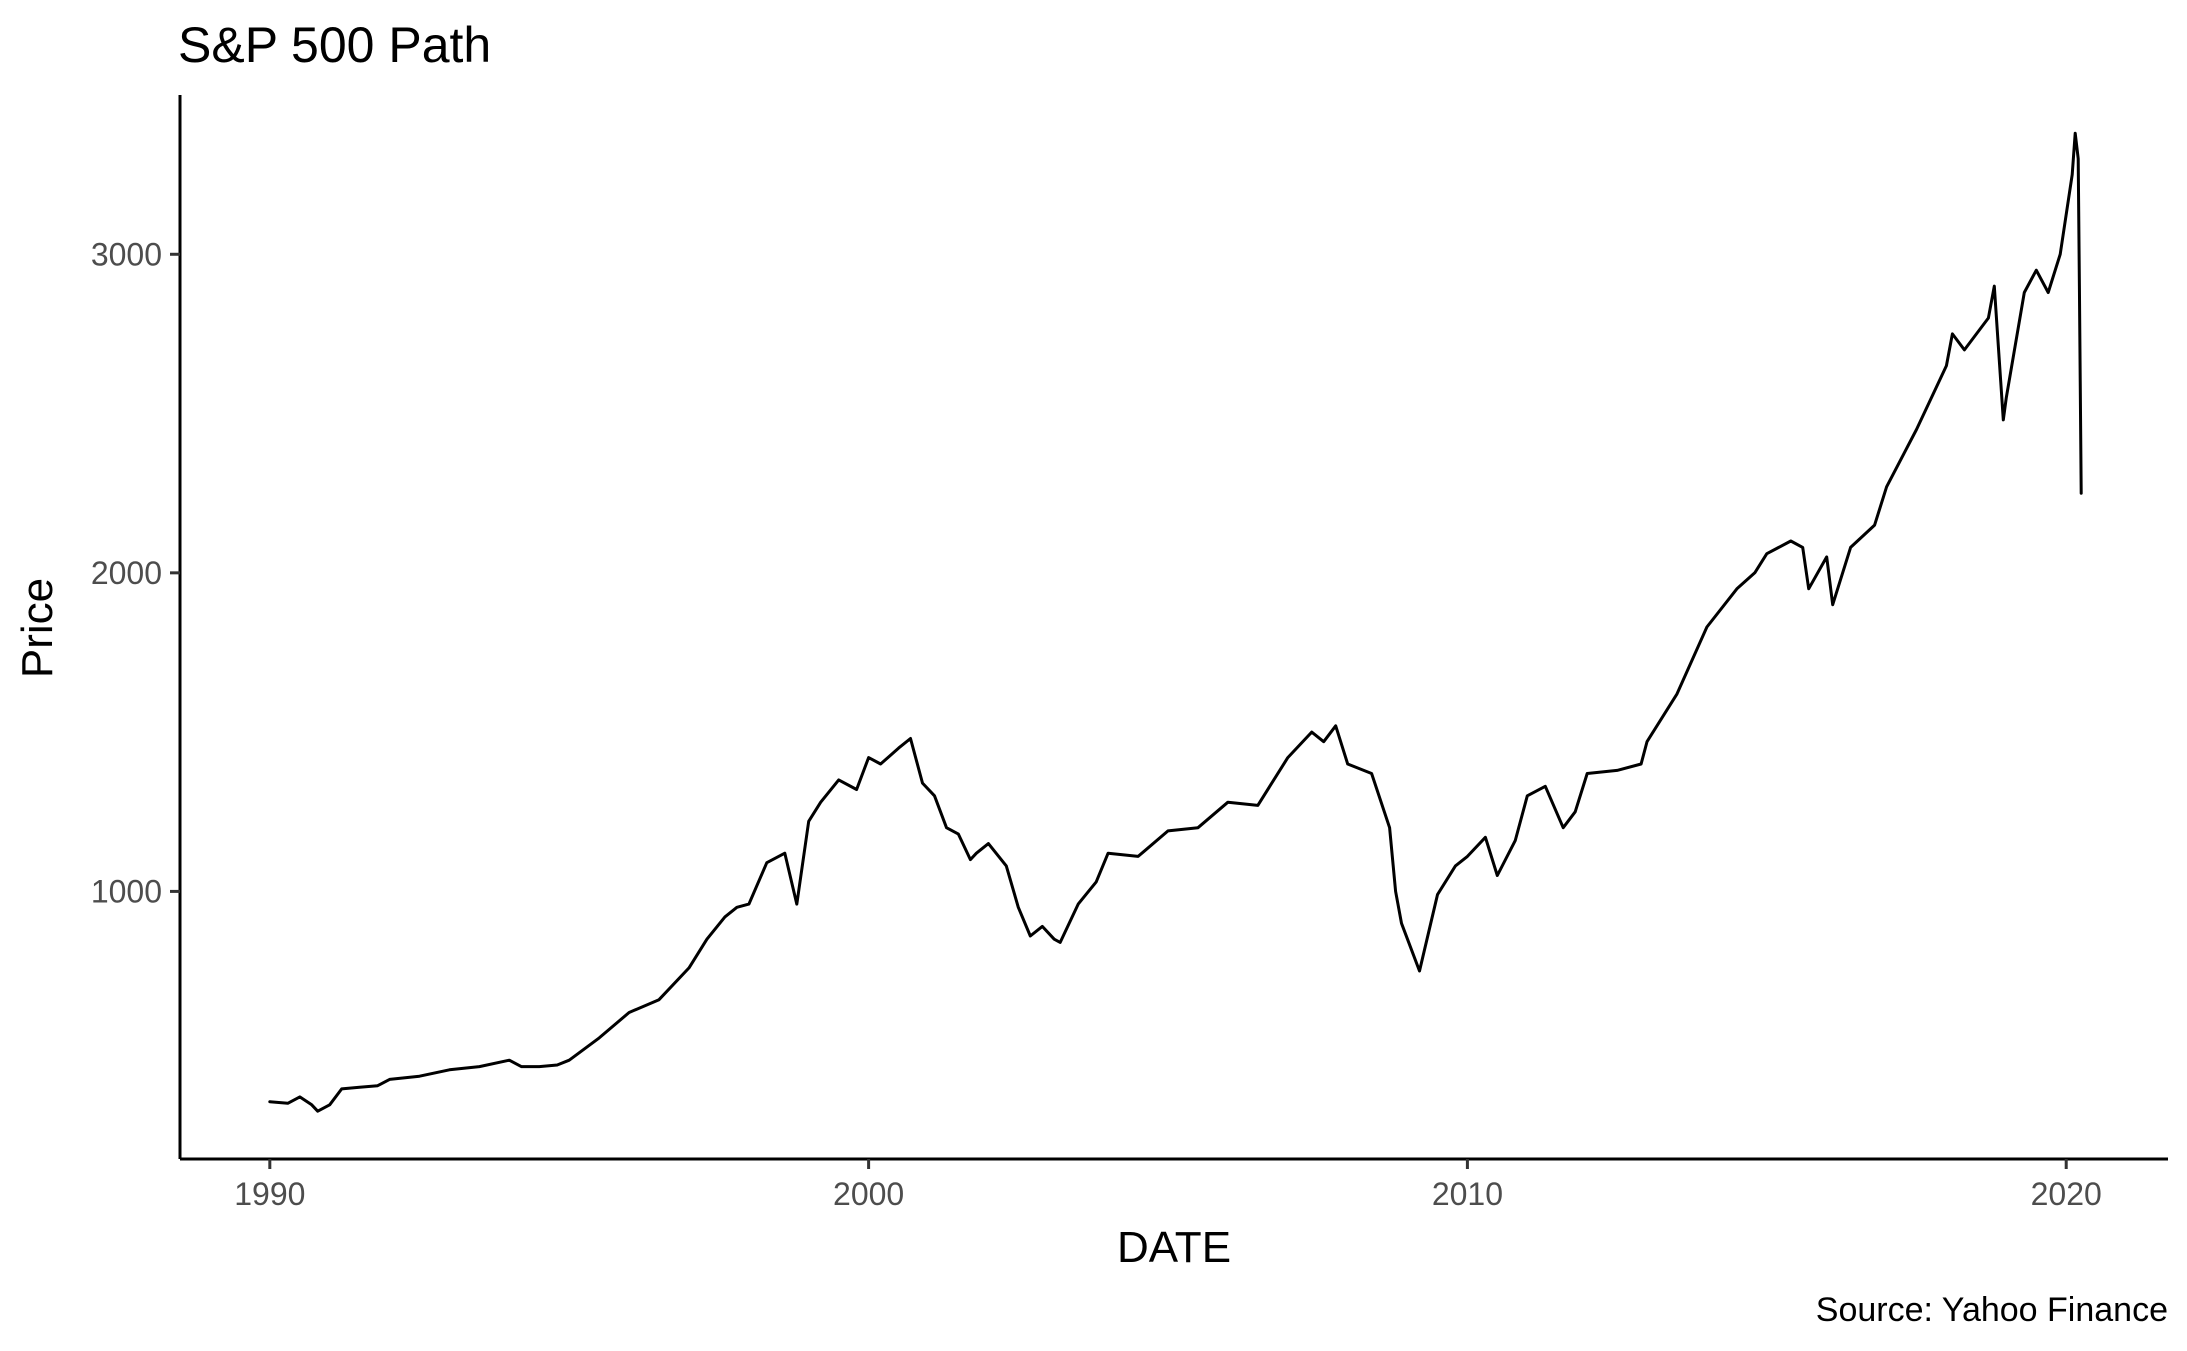  I want to click on y-axis-ticks: 1000 2000 3000, so click(135, 572).